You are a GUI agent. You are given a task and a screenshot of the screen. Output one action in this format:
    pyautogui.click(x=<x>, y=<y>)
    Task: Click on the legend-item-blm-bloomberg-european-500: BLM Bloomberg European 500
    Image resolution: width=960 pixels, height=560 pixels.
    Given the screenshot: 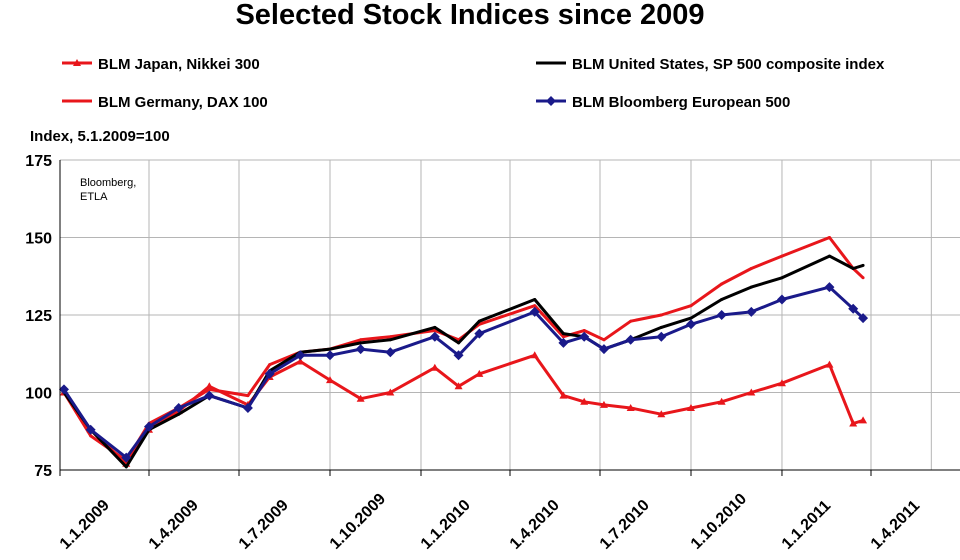 What is the action you would take?
    pyautogui.click(x=663, y=102)
    